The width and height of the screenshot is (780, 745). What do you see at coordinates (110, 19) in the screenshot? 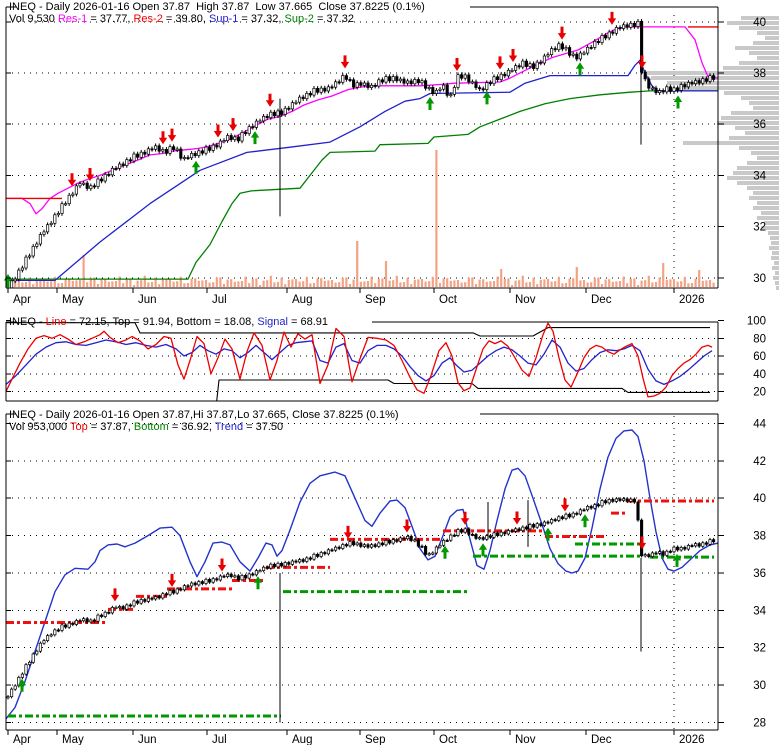
I see `title-segment: = 37.77,` at bounding box center [110, 19].